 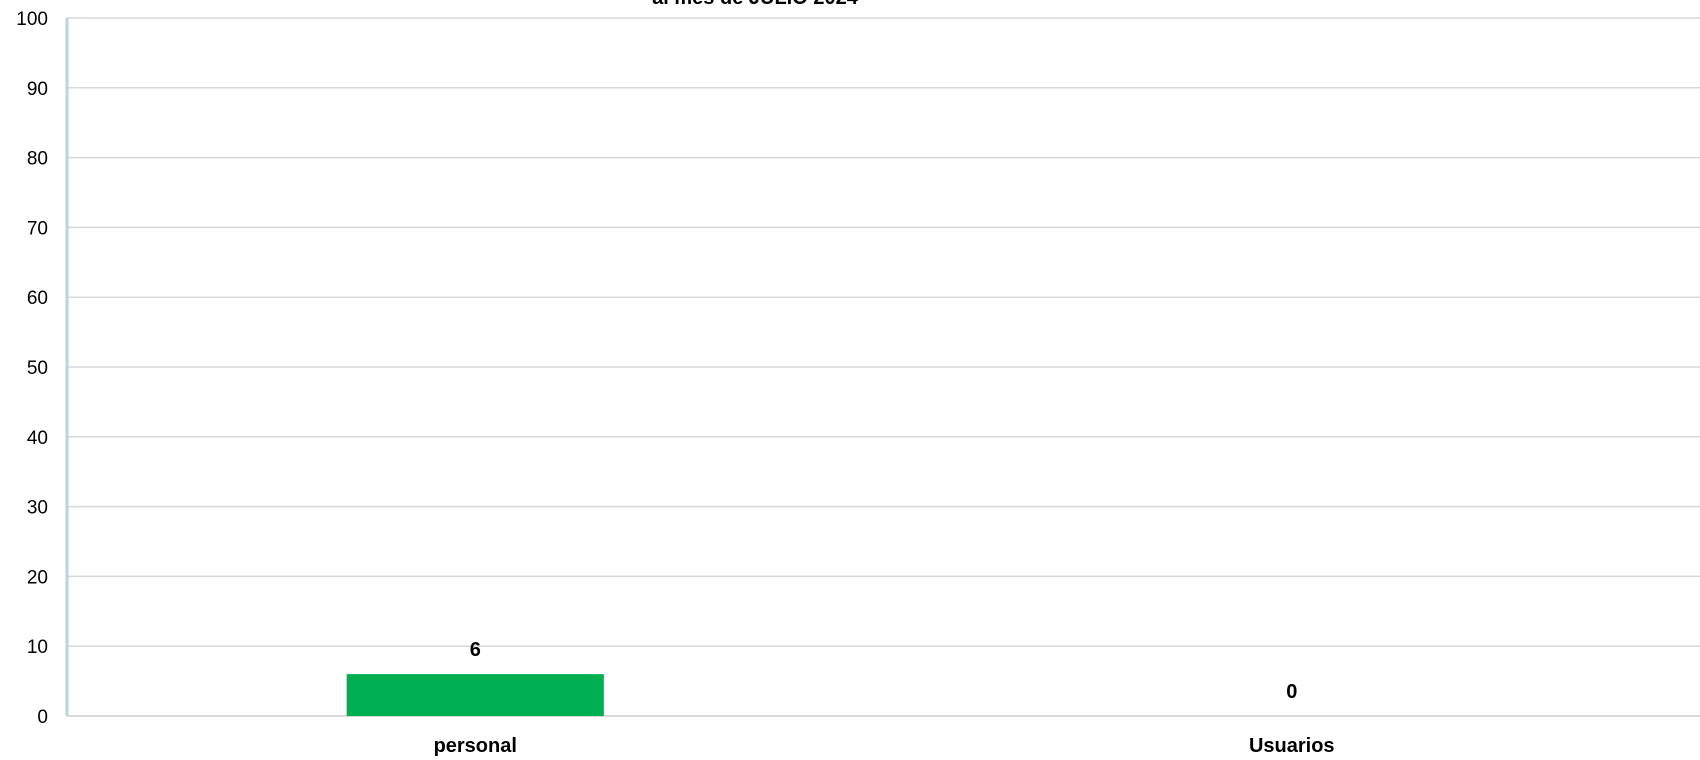 I want to click on y-tick-label: 0, so click(x=42, y=717).